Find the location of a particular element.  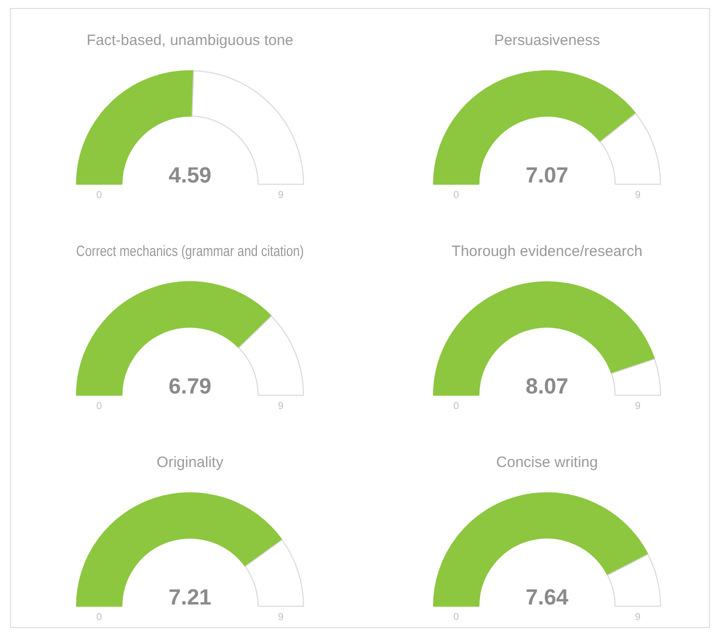

chart-title: Correct mechanics (grammar and citation) is located at coordinates (190, 251).